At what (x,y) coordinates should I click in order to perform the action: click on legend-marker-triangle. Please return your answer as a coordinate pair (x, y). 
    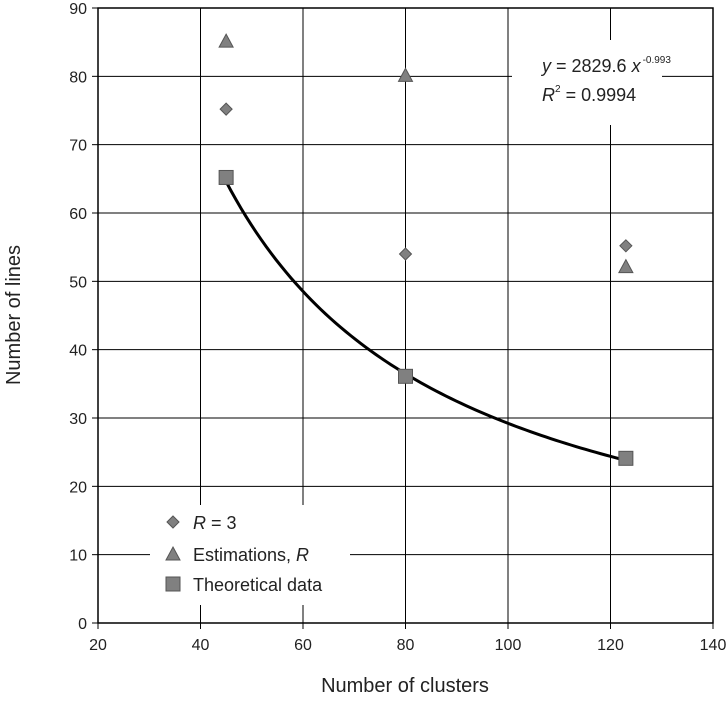
    Looking at the image, I should click on (173, 553).